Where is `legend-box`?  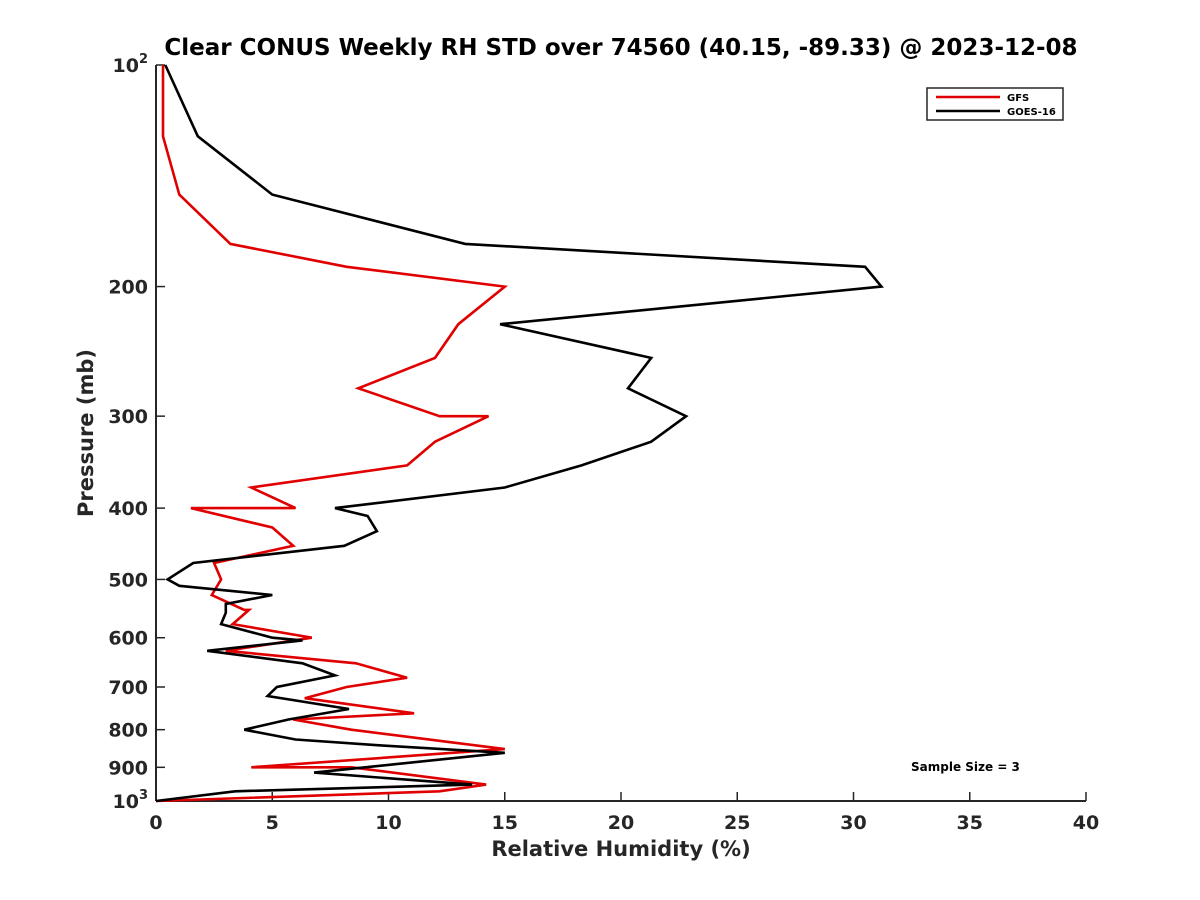 legend-box is located at coordinates (995, 104).